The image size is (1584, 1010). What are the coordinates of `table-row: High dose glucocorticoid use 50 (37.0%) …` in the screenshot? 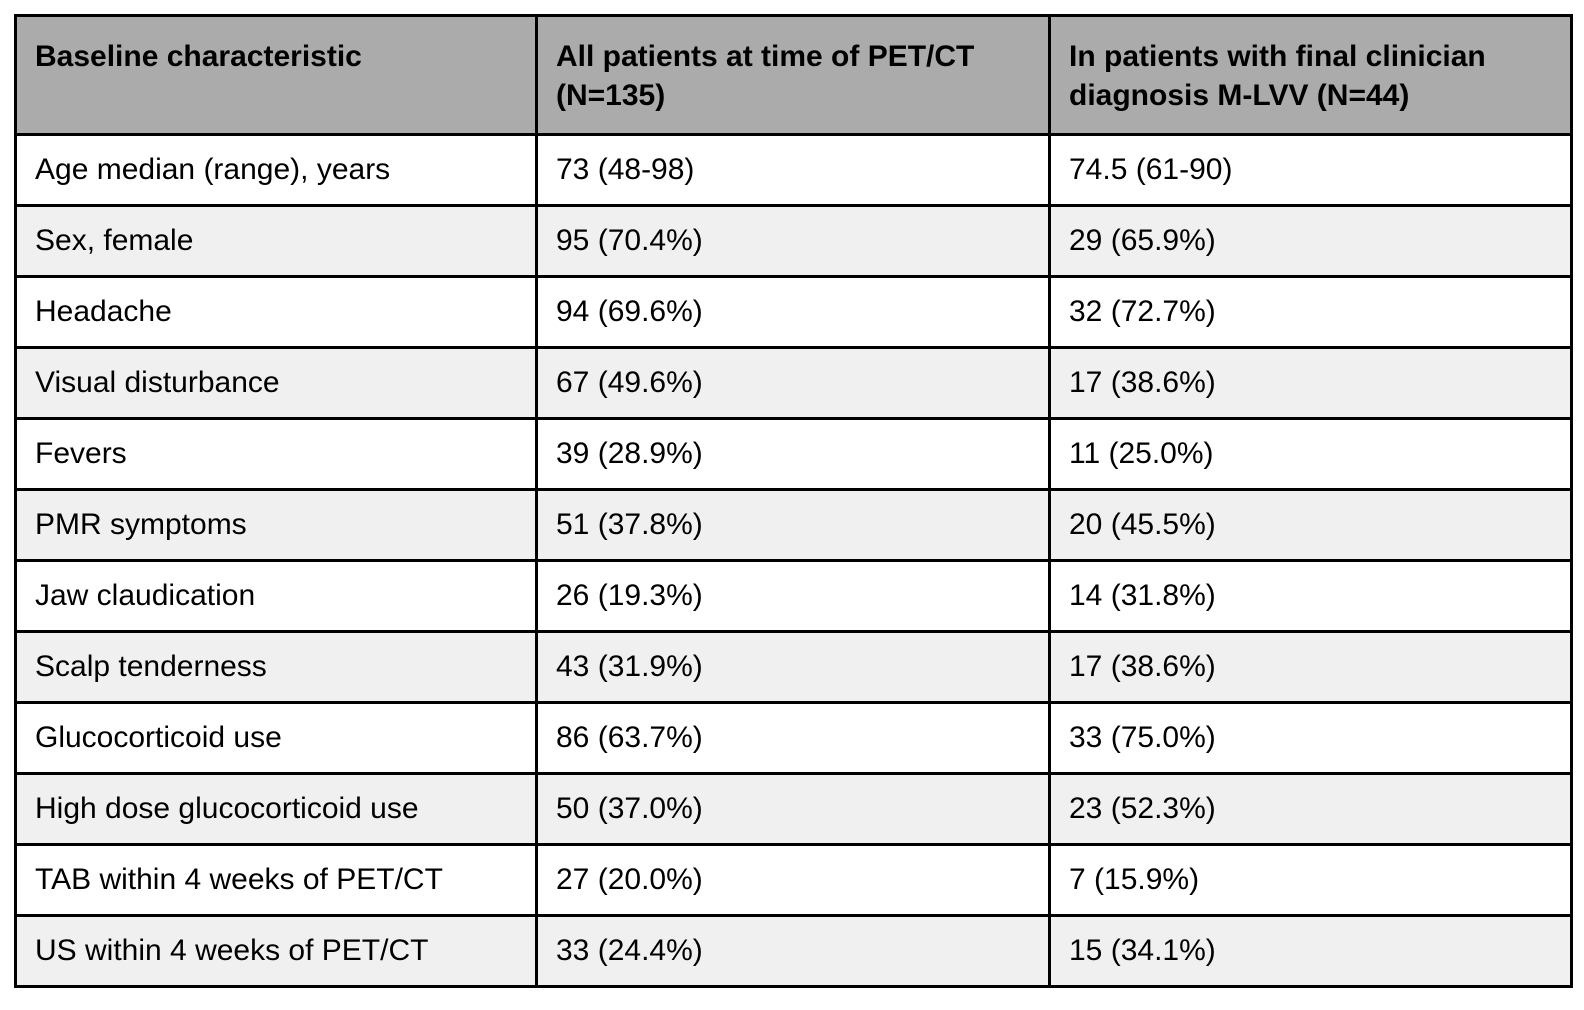 It's located at (793, 809).